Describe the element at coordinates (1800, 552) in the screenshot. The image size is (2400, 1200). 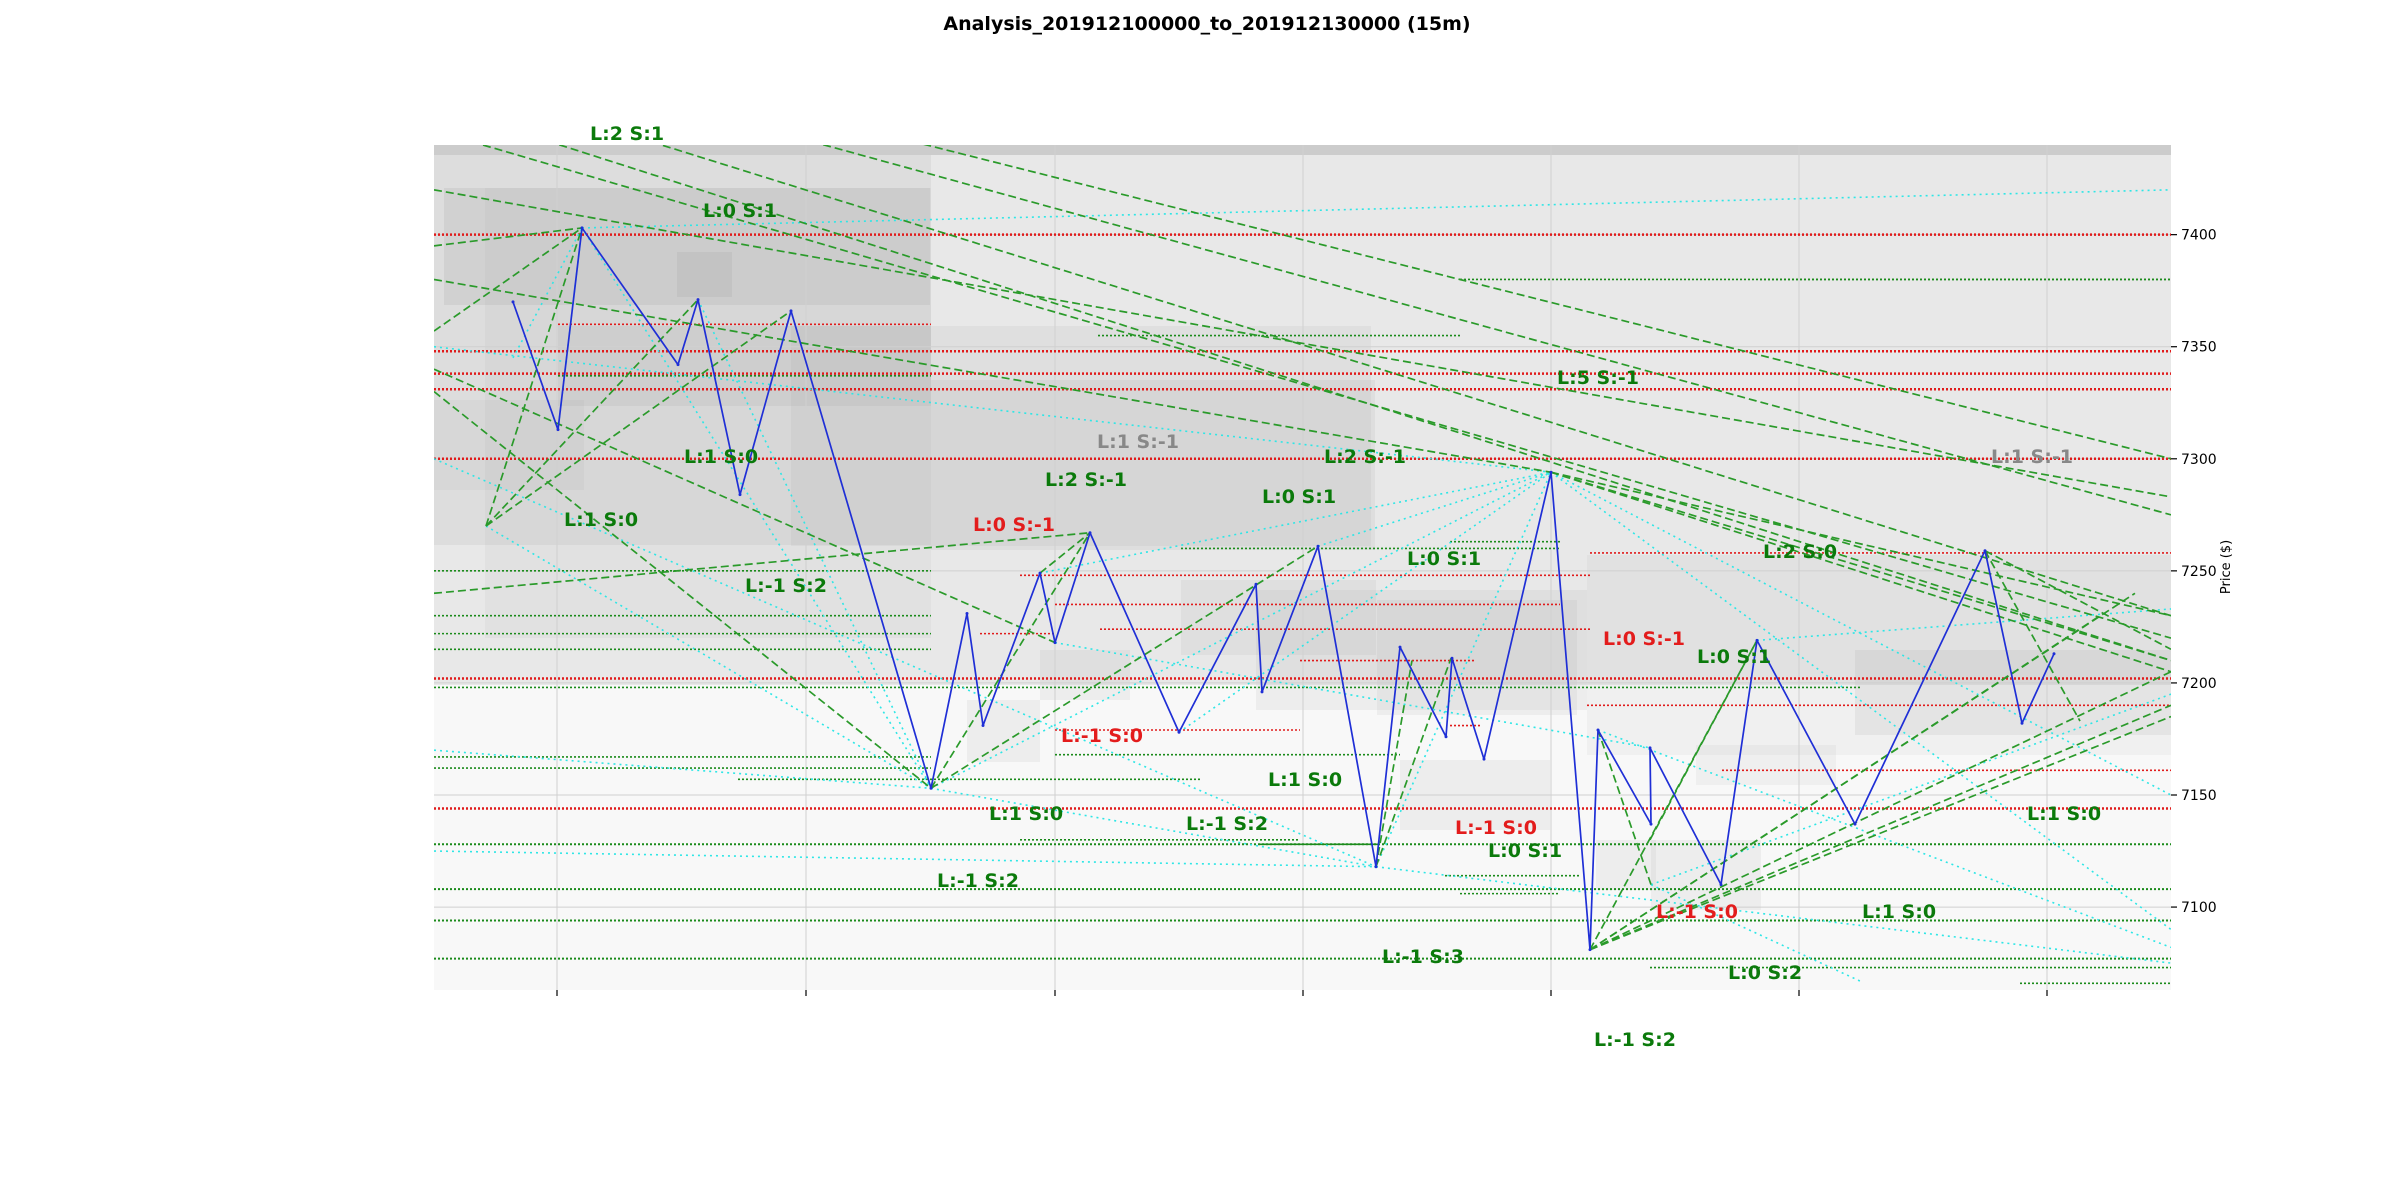
I see `annotation-label: L:2 S:0` at that location.